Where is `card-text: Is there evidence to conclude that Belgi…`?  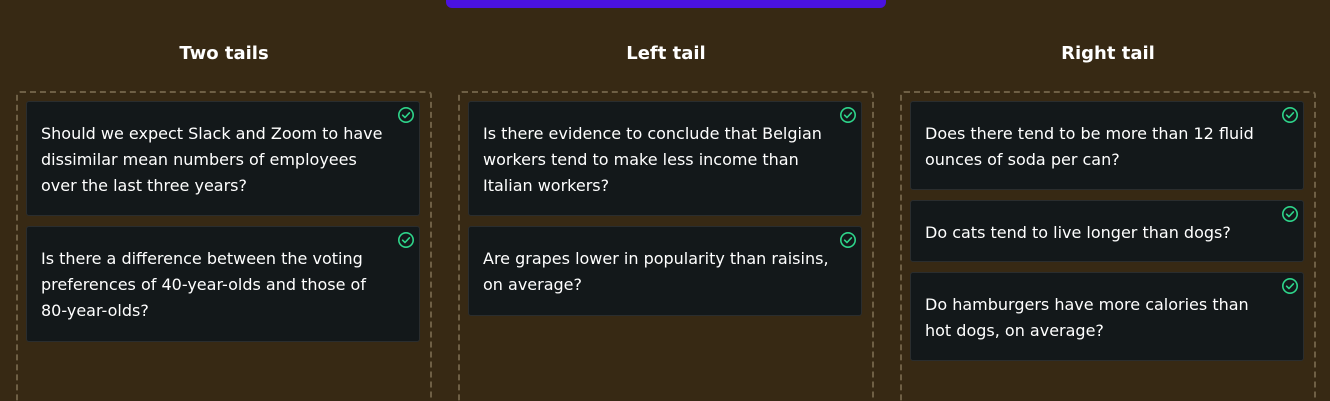
card-text: Is there evidence to conclude that Belgi… is located at coordinates (652, 159).